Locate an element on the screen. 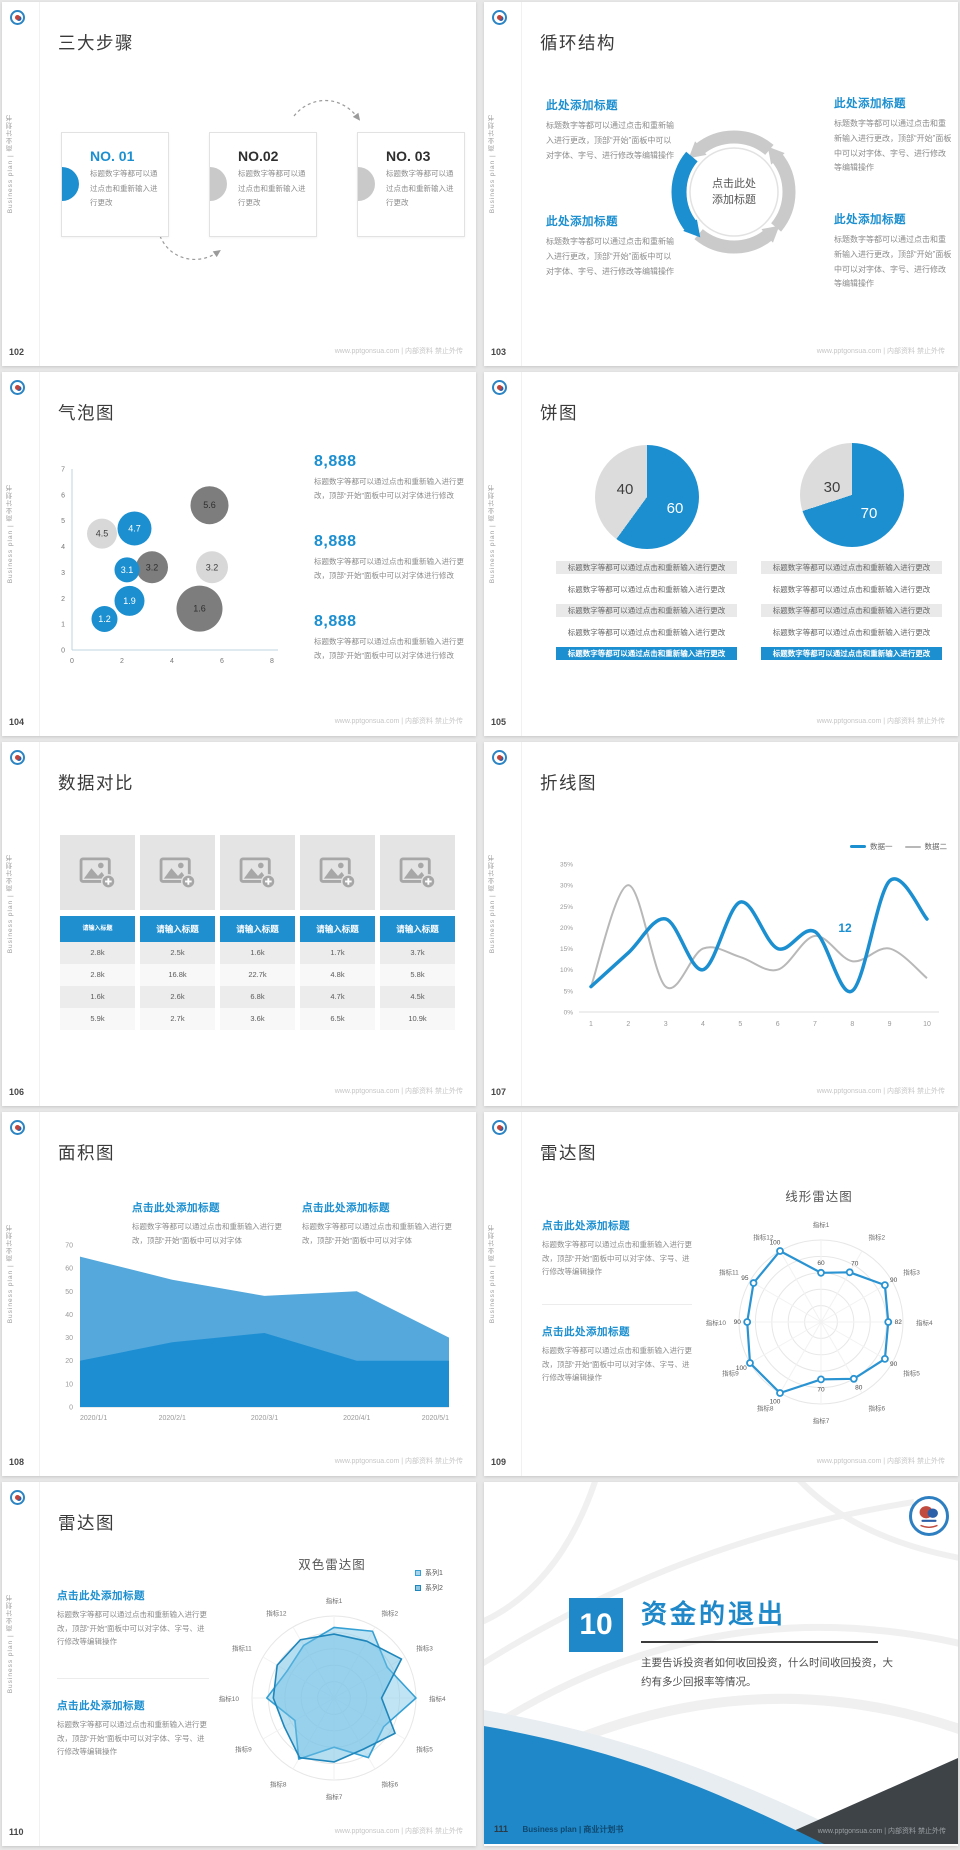  company-logo is located at coordinates (929, 1516).